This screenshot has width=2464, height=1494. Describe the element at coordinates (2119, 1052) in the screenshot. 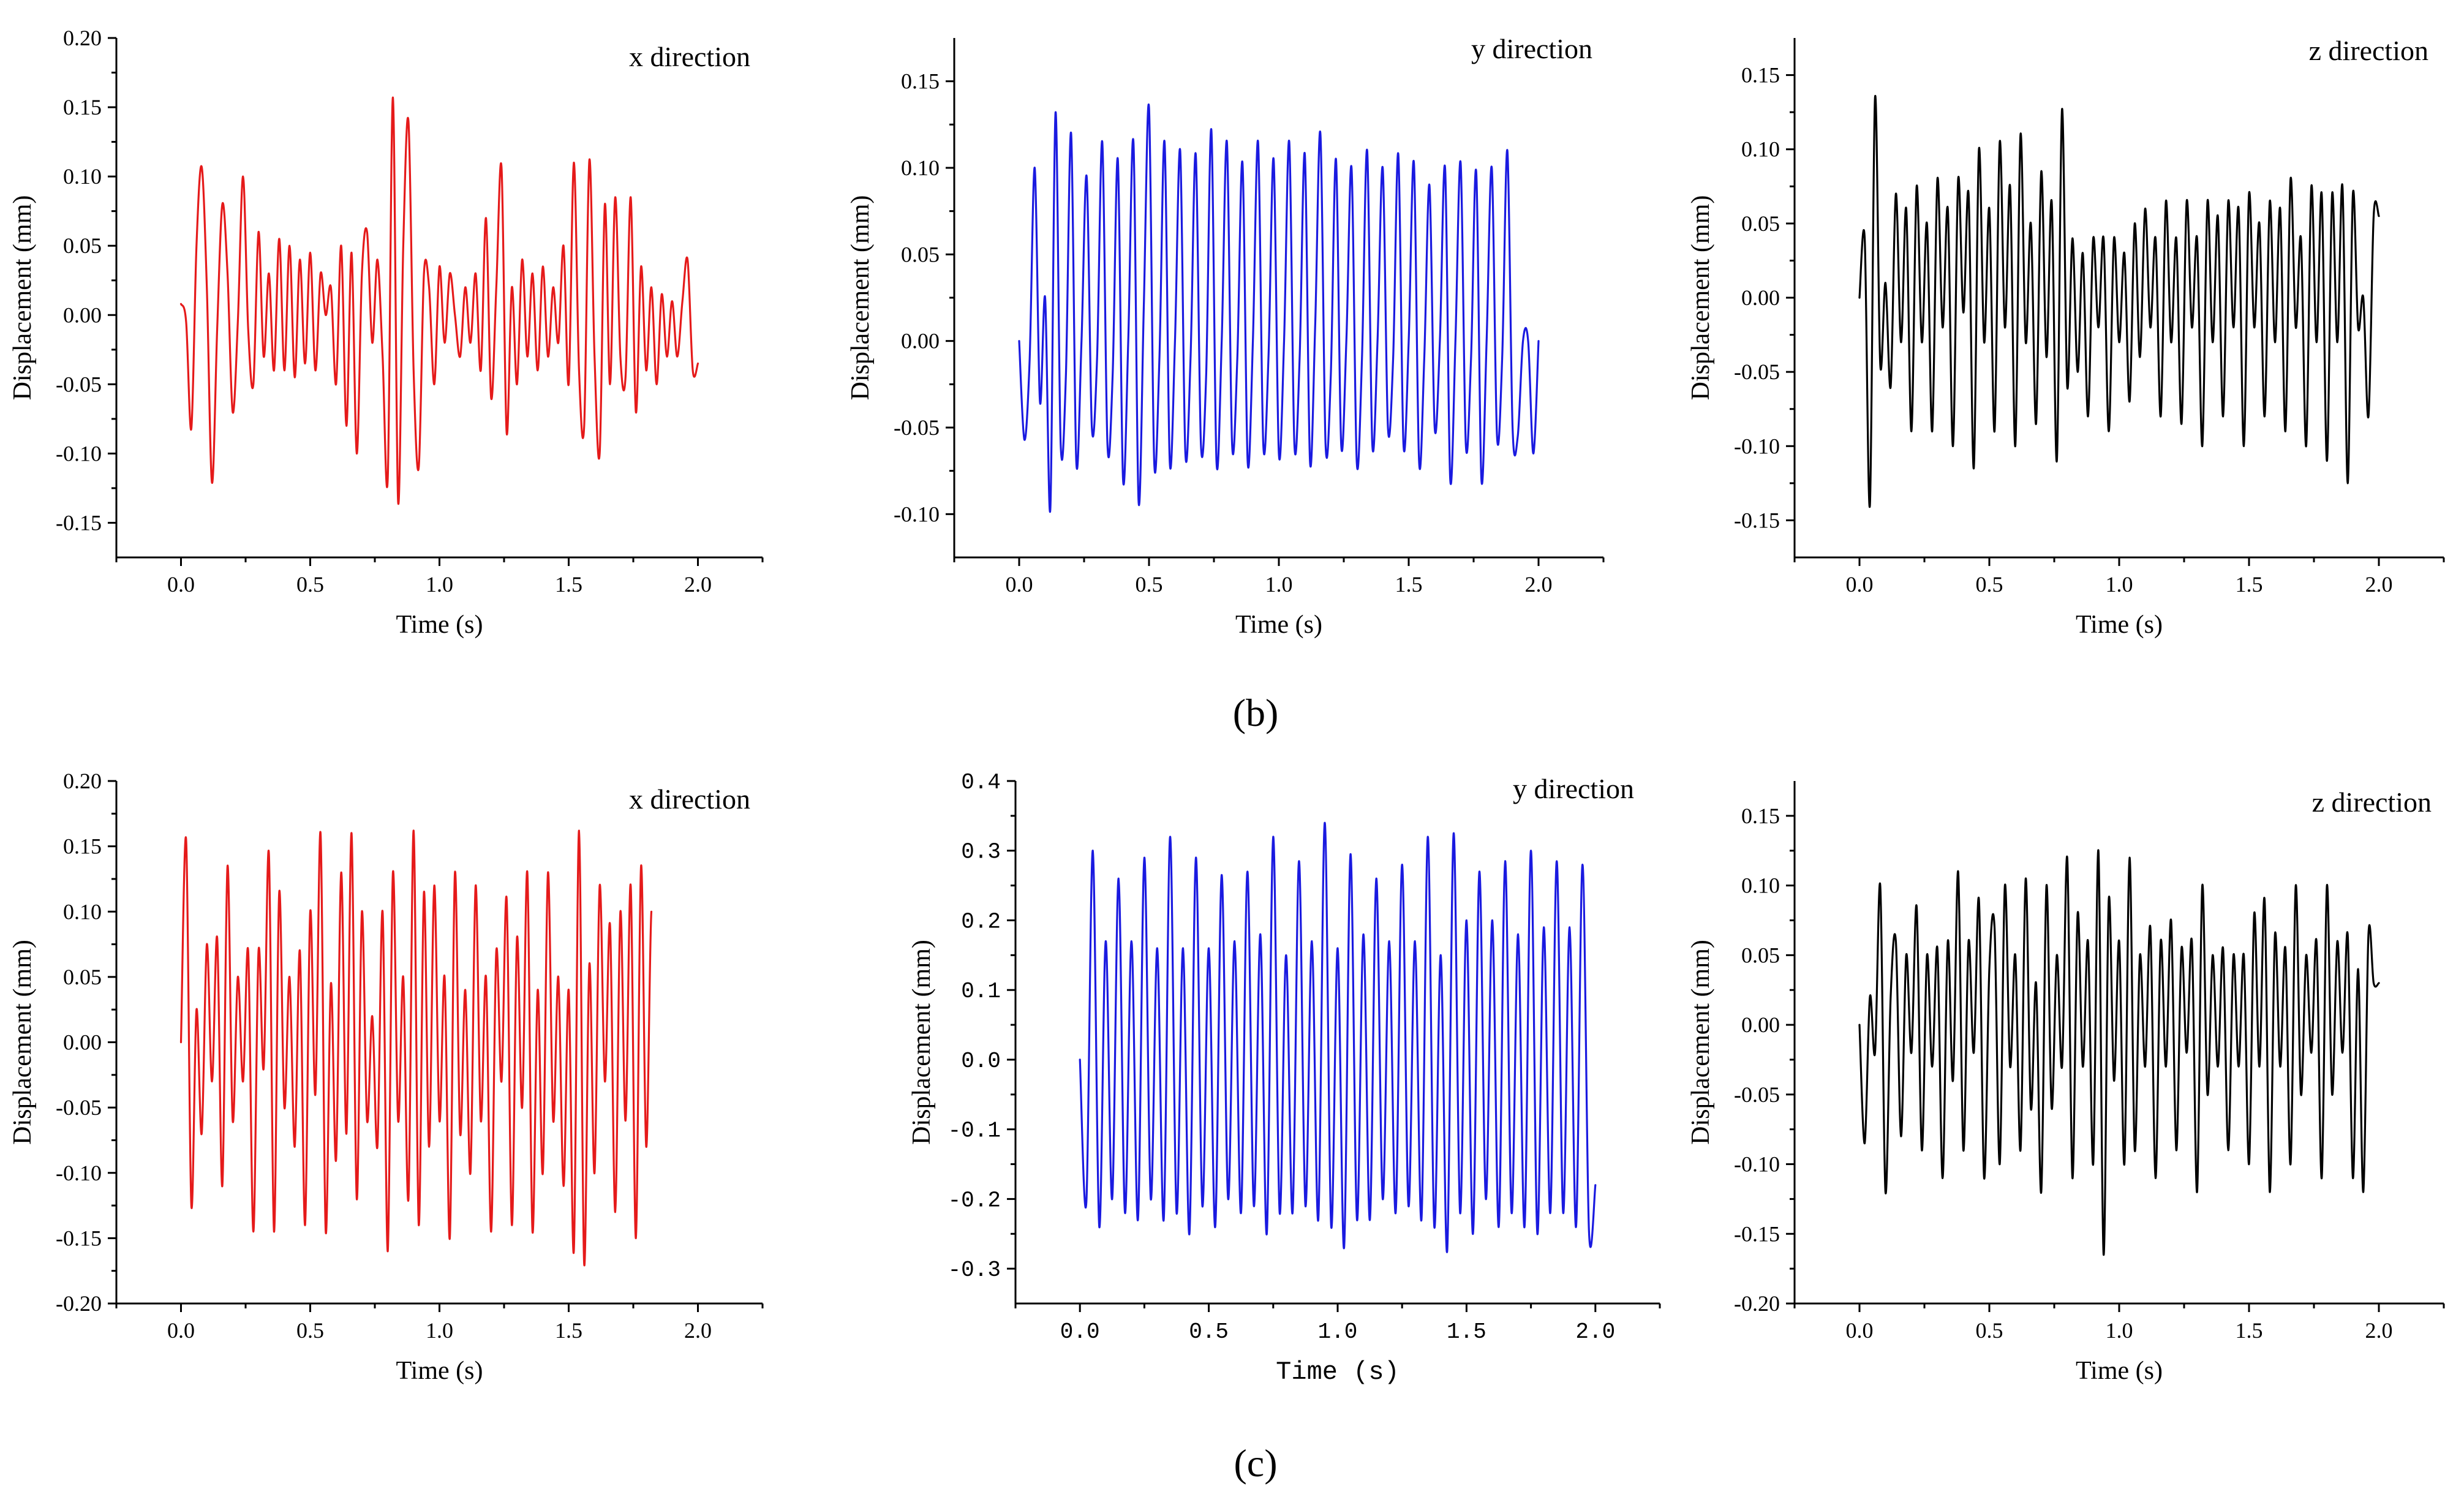

I see `series-line-c-z` at that location.